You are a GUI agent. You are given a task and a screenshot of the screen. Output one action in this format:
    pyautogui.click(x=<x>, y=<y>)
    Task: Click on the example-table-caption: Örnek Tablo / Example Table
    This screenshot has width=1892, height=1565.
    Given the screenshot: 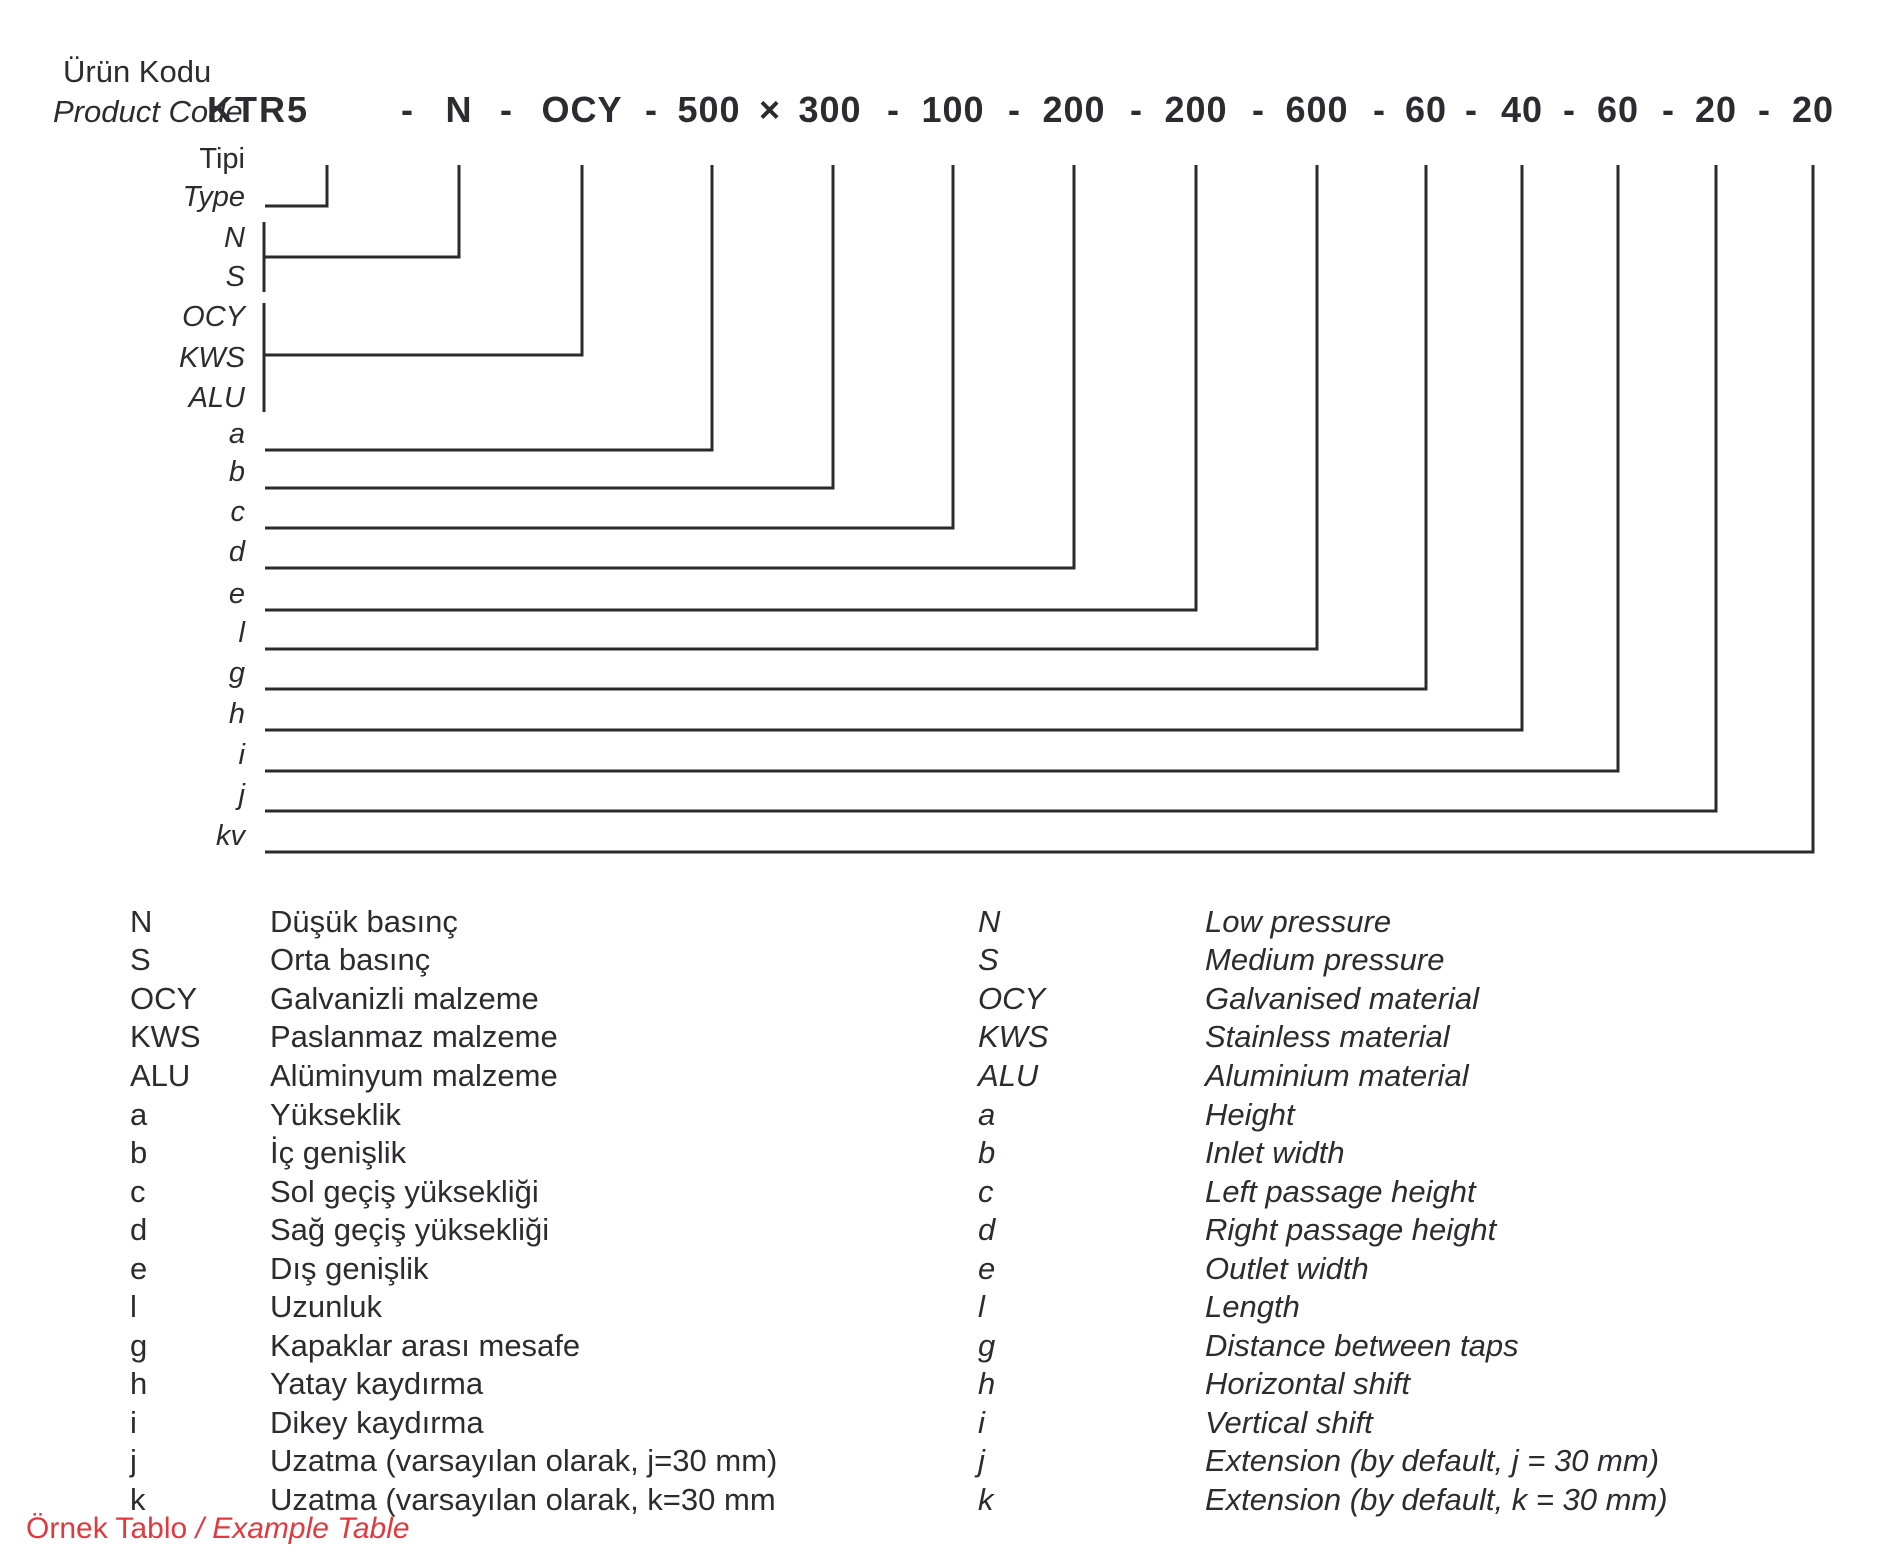 What is the action you would take?
    pyautogui.click(x=218, y=1529)
    